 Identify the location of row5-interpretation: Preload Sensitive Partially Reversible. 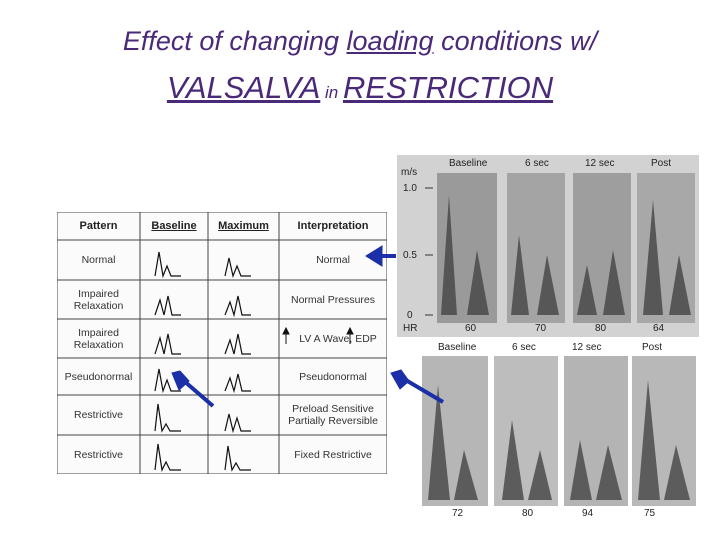
(333, 415).